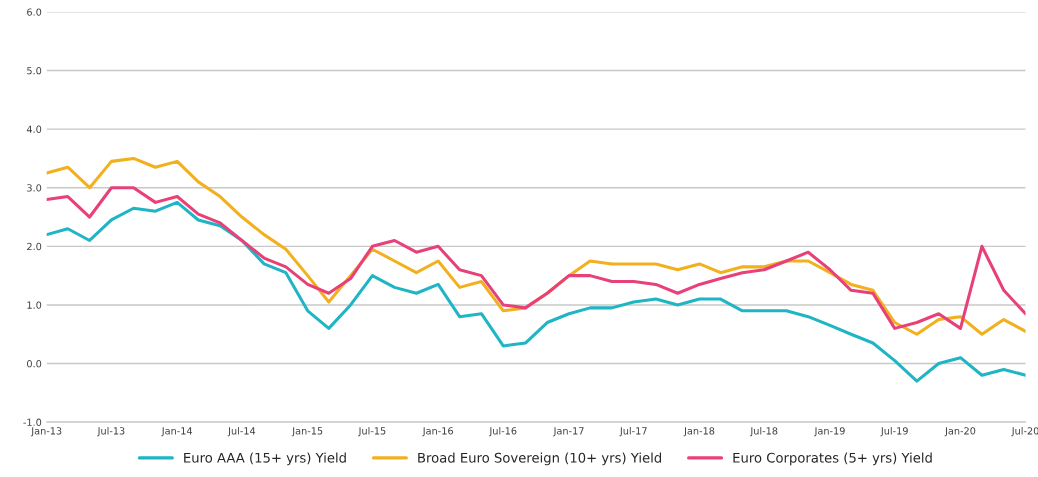 The width and height of the screenshot is (1038, 477). I want to click on y-tick-label: 4.0, so click(34, 129).